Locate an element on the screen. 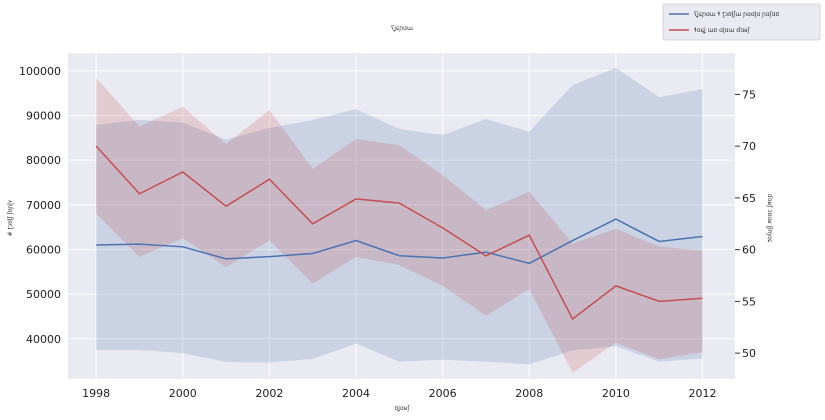 This screenshot has width=825, height=420. x-tick-label: 2002 is located at coordinates (269, 393).